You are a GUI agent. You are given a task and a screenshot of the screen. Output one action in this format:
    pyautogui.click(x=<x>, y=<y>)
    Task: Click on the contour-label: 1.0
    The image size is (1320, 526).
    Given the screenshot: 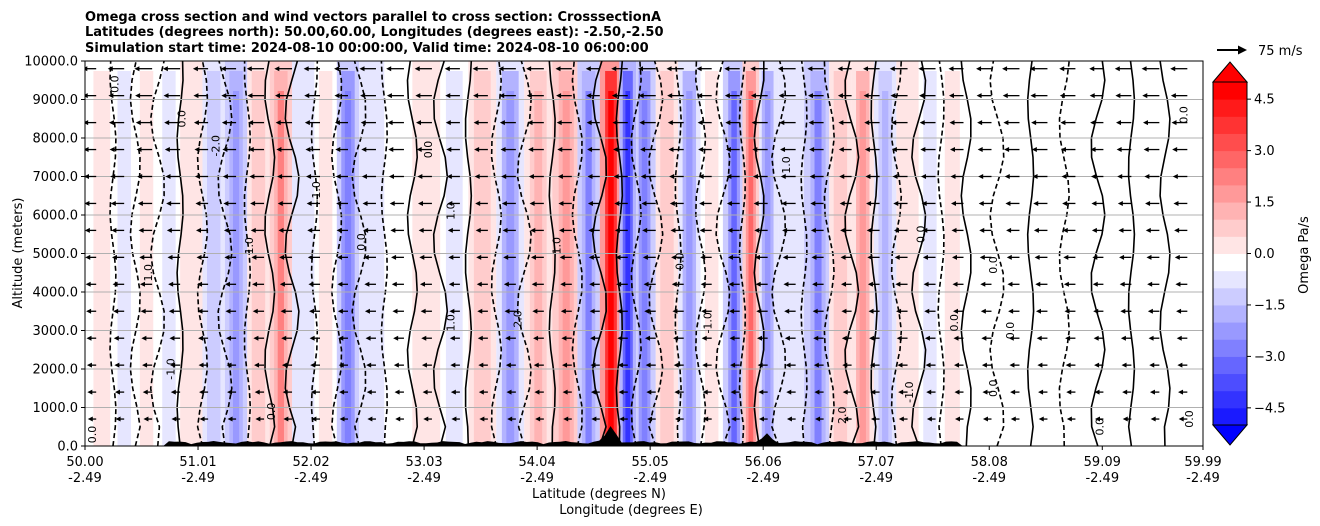 What is the action you would take?
    pyautogui.click(x=249, y=246)
    